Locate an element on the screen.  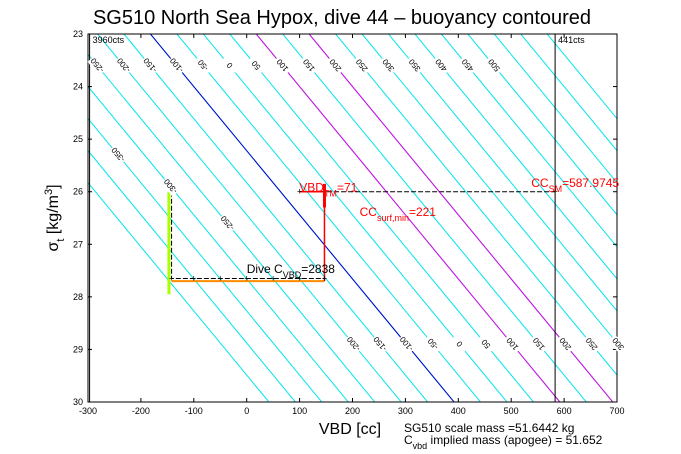
x-tick-label: 300 is located at coordinates (405, 411).